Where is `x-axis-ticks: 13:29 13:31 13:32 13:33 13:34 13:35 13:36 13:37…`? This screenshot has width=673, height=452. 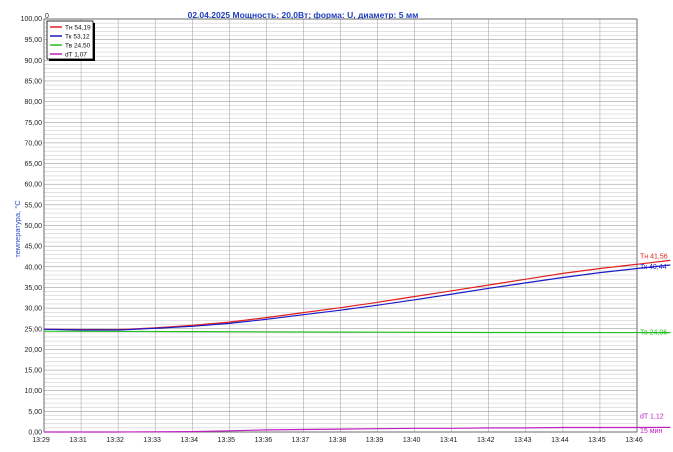 x-axis-ticks: 13:29 13:31 13:32 13:33 13:34 13:35 13:36 13:37… is located at coordinates (337, 440).